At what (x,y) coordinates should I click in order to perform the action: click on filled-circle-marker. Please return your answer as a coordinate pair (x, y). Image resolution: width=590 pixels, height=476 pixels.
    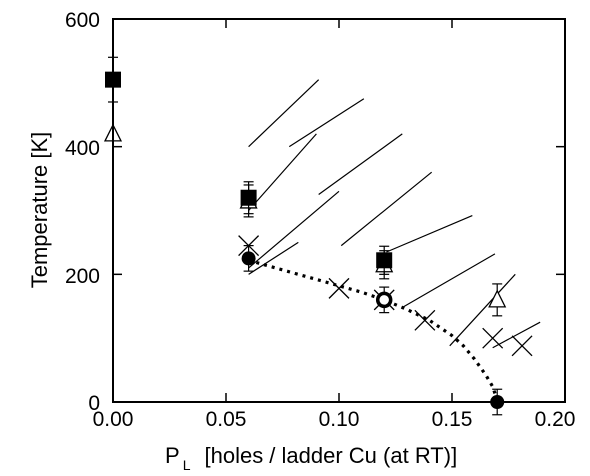
    Looking at the image, I should click on (248, 258).